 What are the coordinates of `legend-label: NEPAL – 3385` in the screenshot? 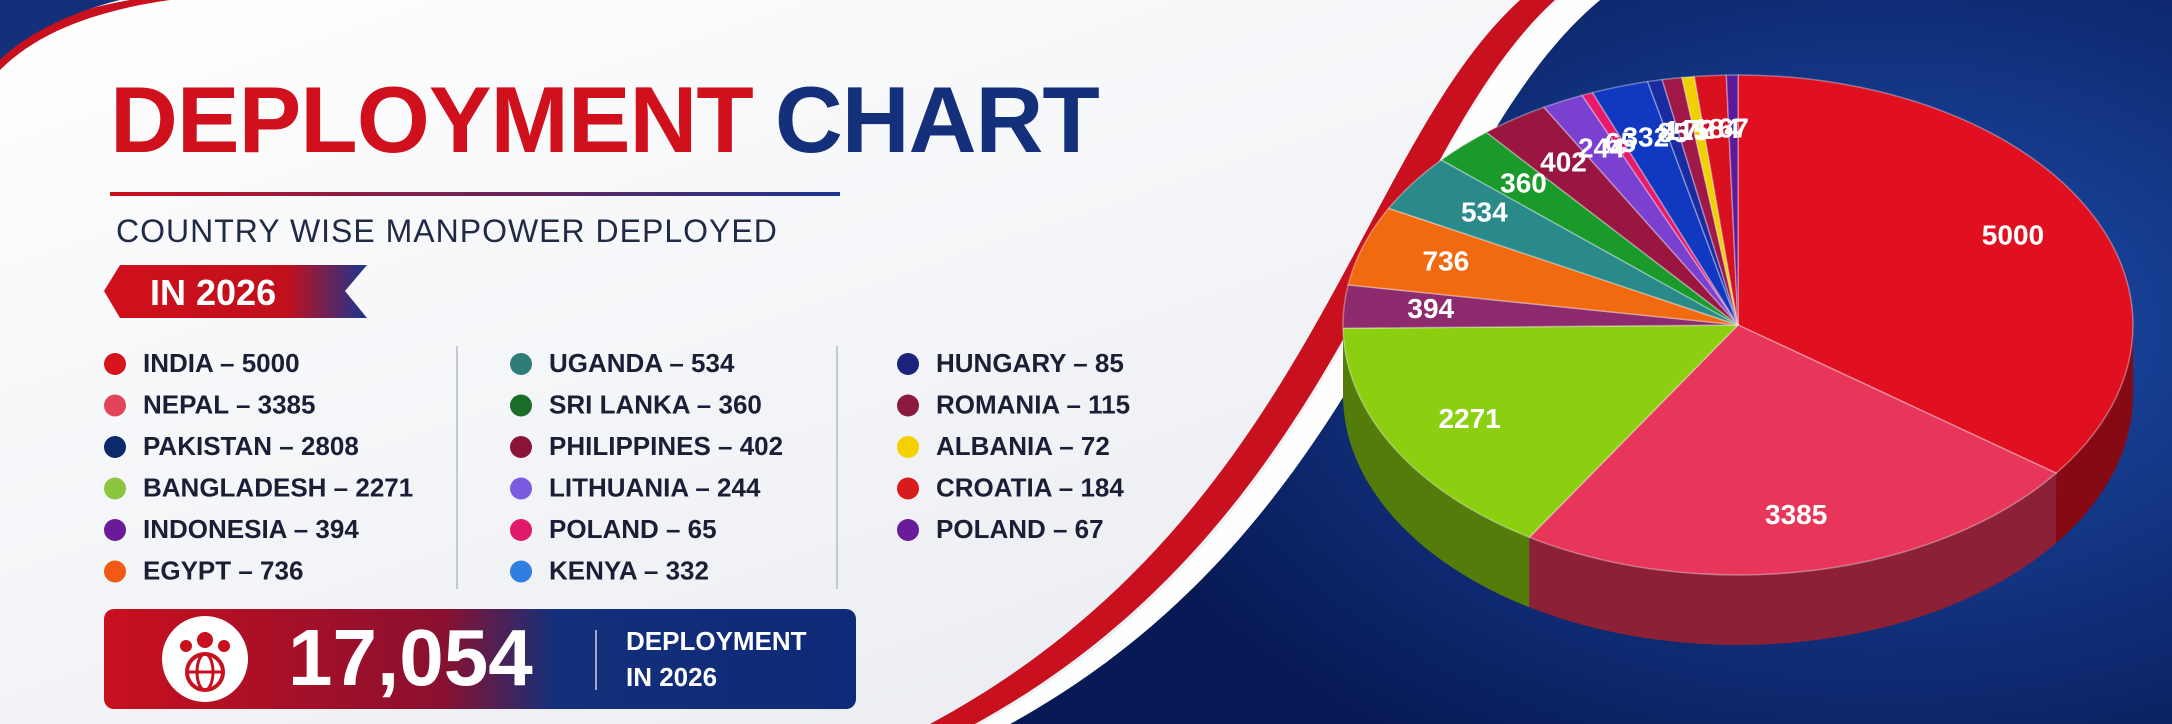 It's located at (229, 404).